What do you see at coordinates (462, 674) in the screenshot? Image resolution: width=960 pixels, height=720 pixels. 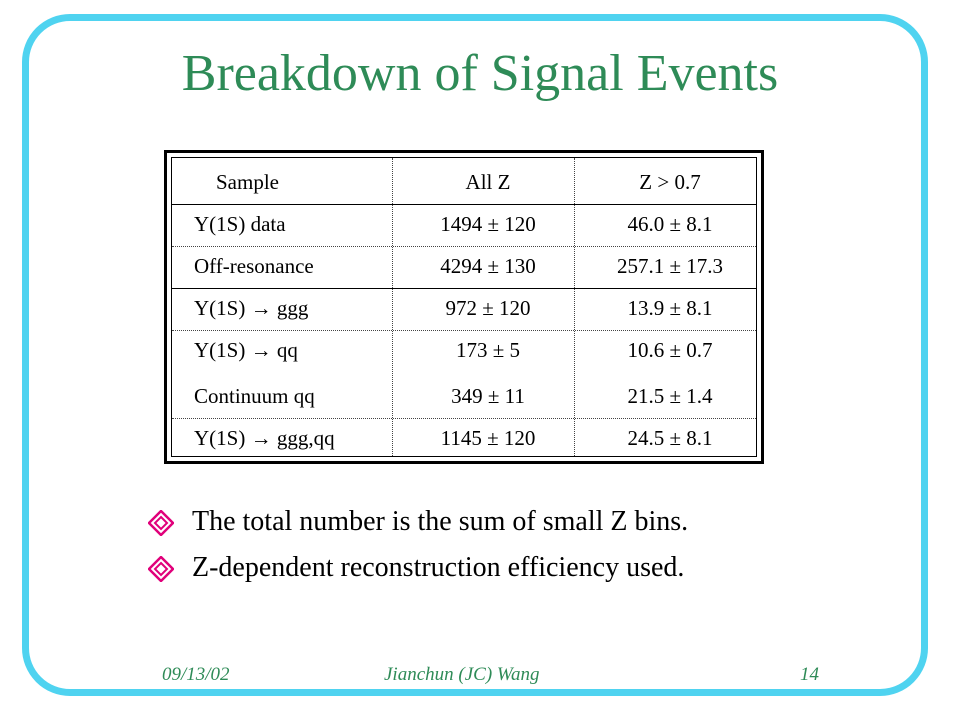 I see `footer-author: Jianchun (JC) Wang` at bounding box center [462, 674].